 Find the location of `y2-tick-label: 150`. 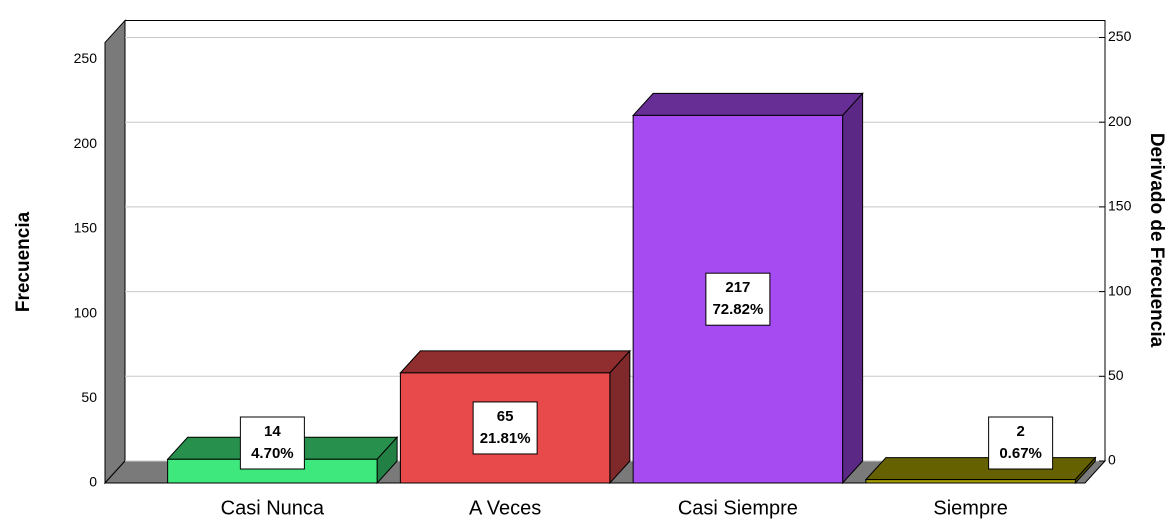

y2-tick-label: 150 is located at coordinates (1120, 206).